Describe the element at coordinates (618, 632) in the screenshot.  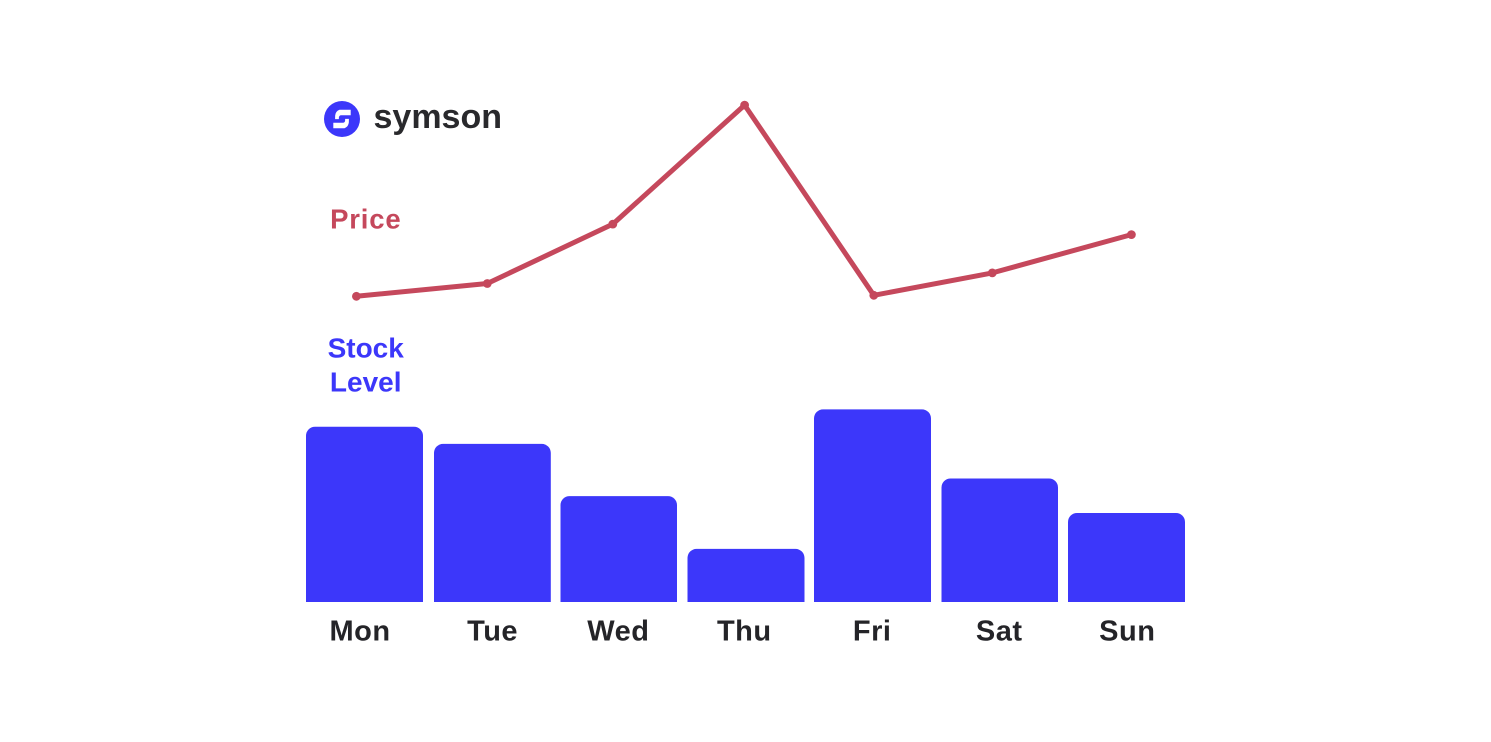
I see `svg-text: Wed` at that location.